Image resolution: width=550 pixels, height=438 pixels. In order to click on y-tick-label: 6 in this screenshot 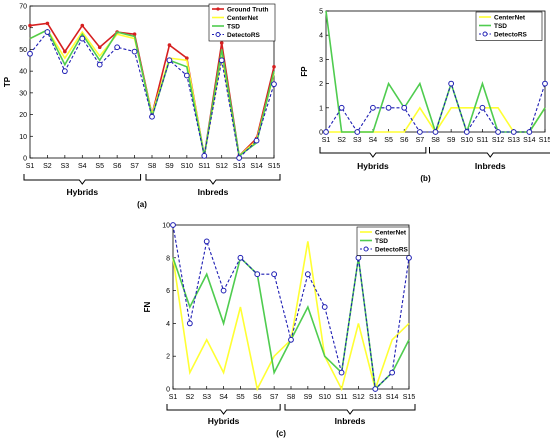, I will do `click(168, 291)`.